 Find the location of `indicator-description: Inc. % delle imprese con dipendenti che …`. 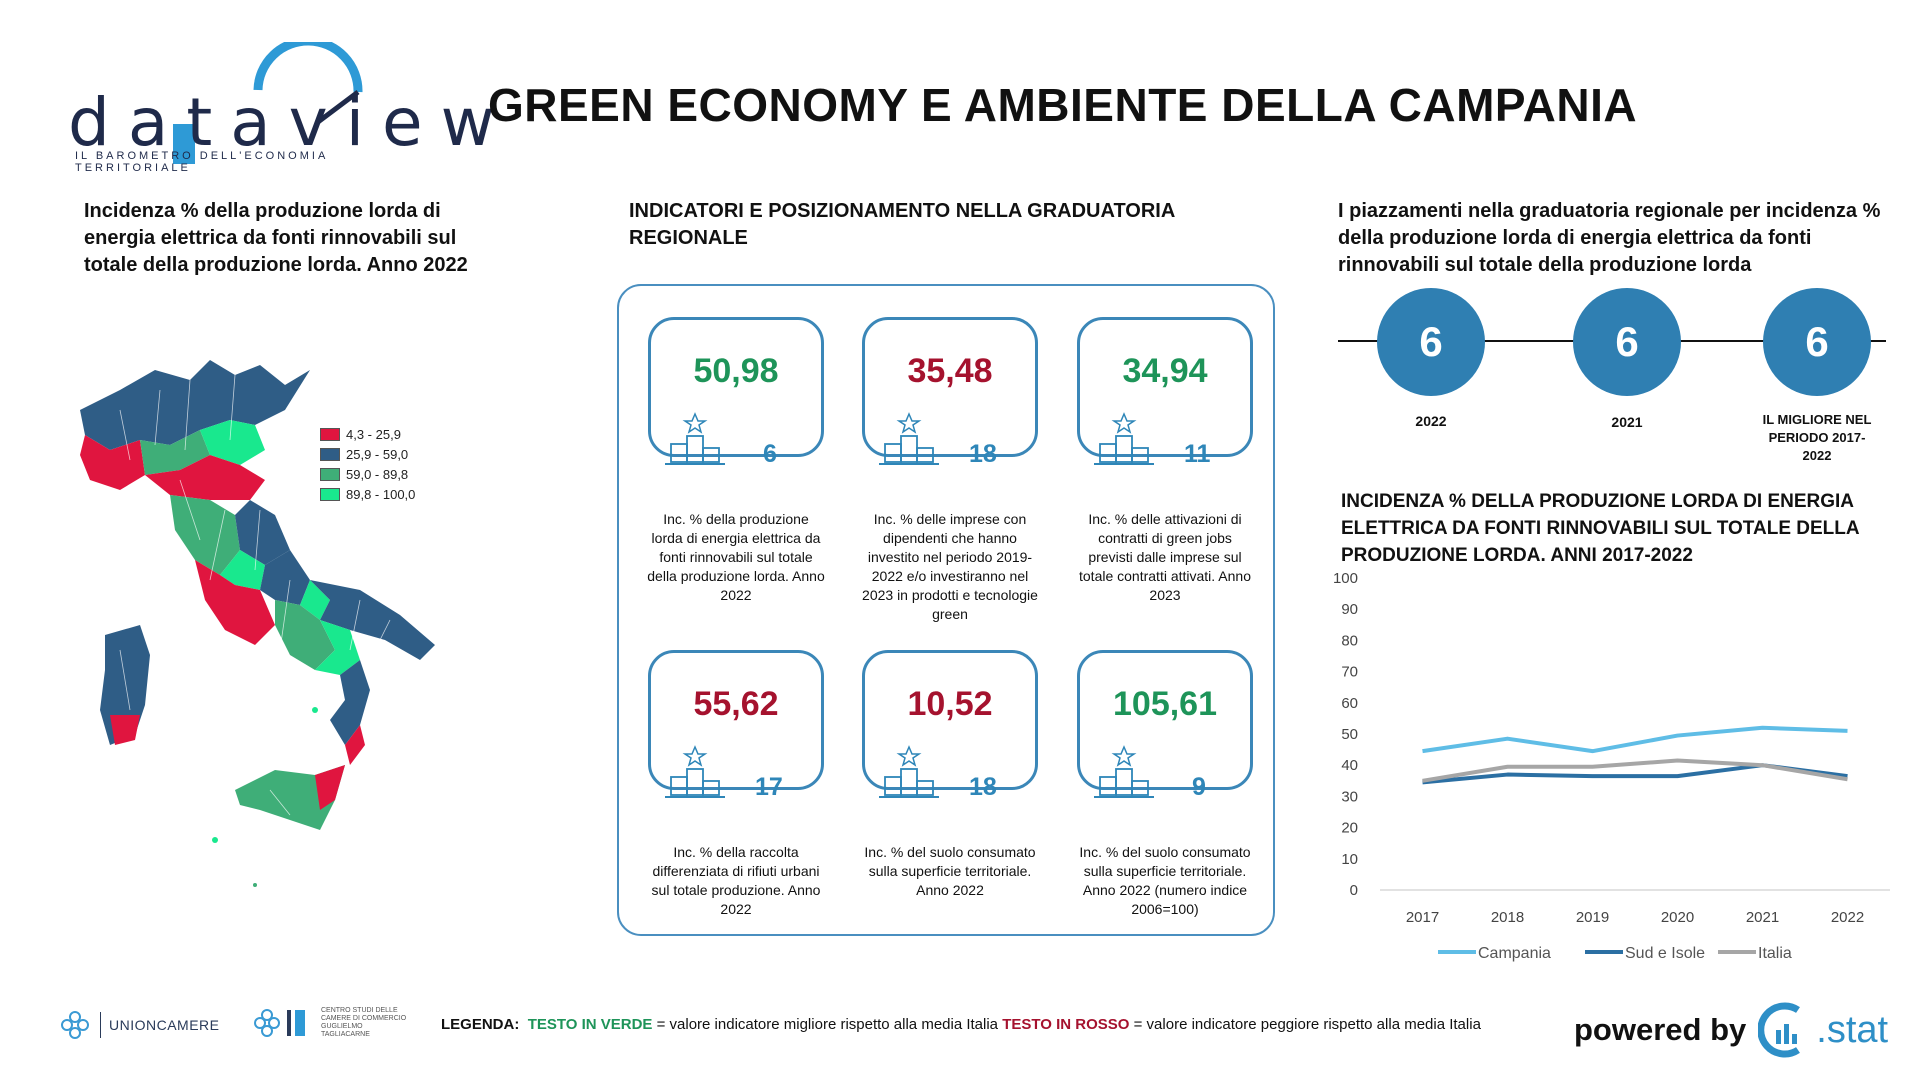

indicator-description: Inc. % delle imprese con dipendenti che … is located at coordinates (950, 566).